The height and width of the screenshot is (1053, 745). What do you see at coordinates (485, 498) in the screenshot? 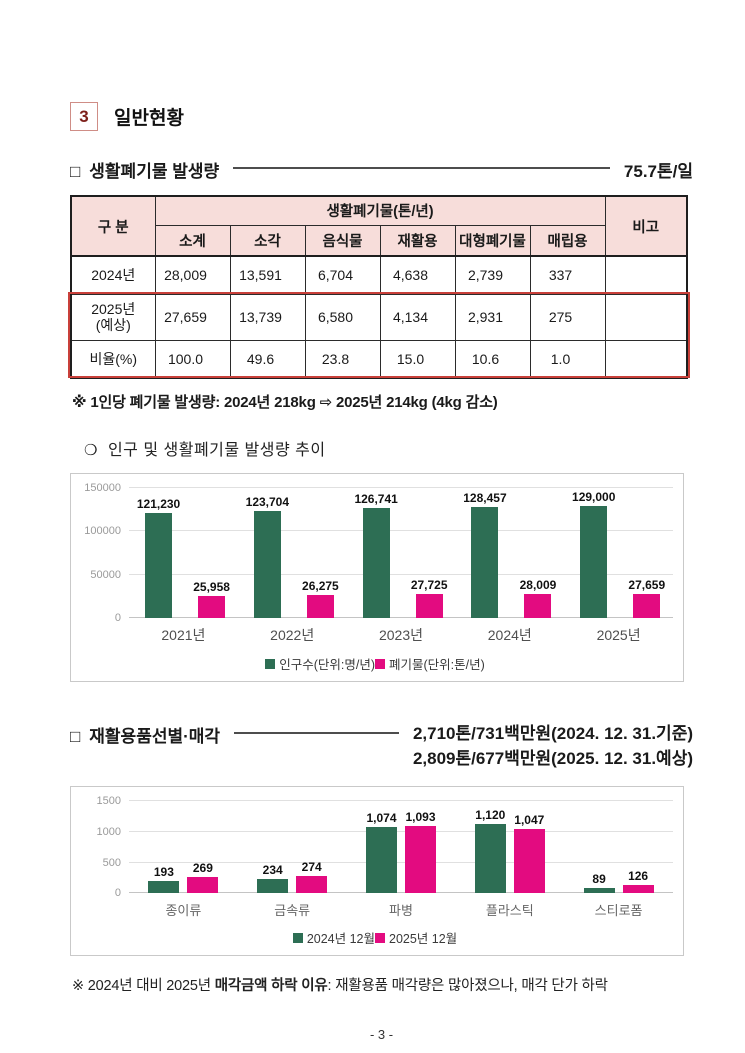
I see `bar-value-label: 128,457` at bounding box center [485, 498].